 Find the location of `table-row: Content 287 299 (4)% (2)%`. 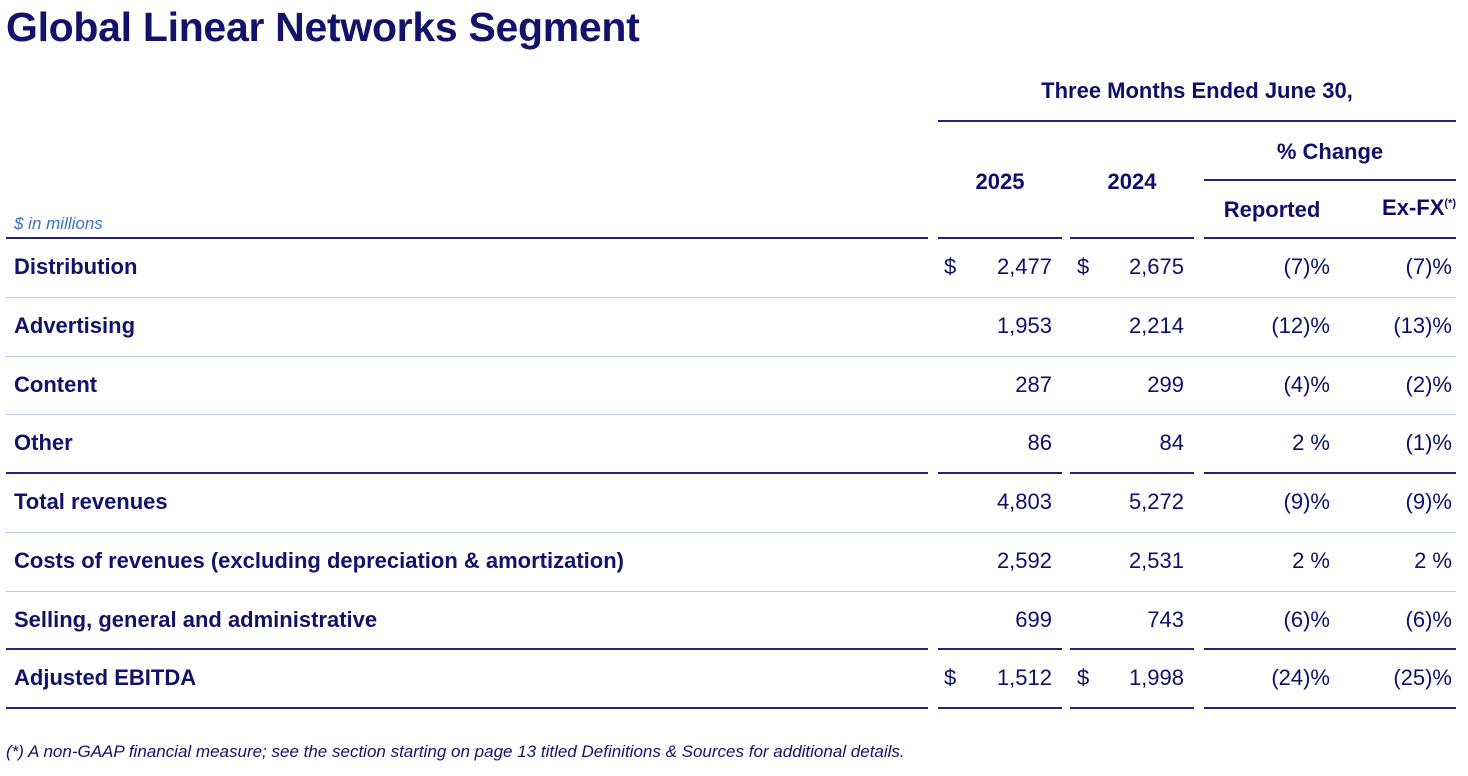

table-row: Content 287 299 (4)% (2)% is located at coordinates (734, 386).